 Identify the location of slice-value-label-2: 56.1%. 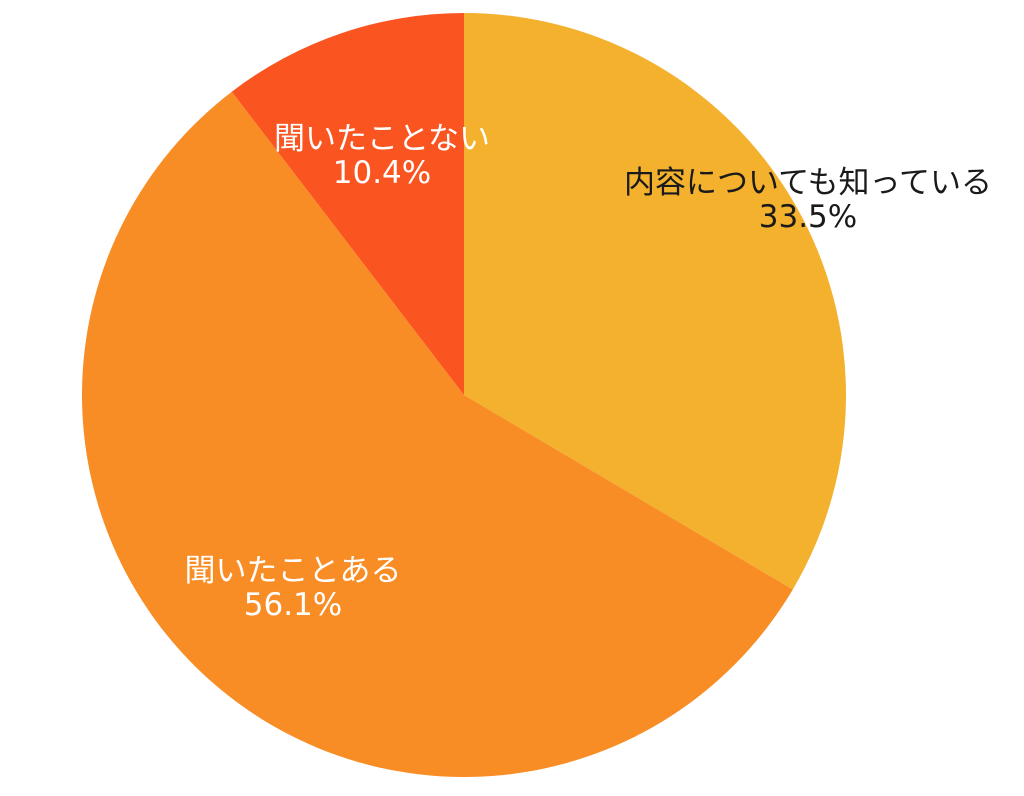
(293, 605).